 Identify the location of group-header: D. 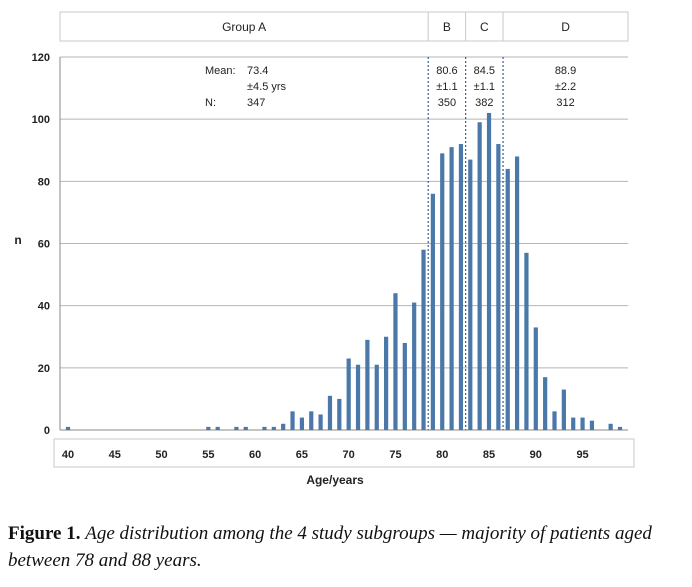
(565, 27).